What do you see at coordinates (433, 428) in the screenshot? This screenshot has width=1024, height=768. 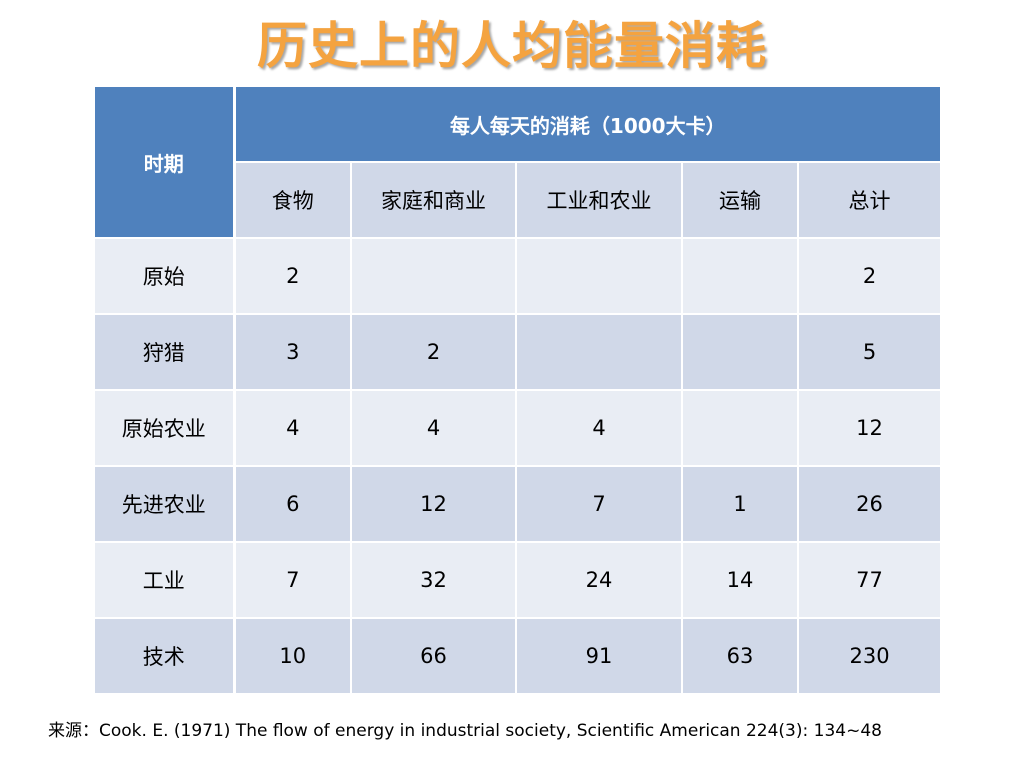 I see `cell-home-commerce: 4` at bounding box center [433, 428].